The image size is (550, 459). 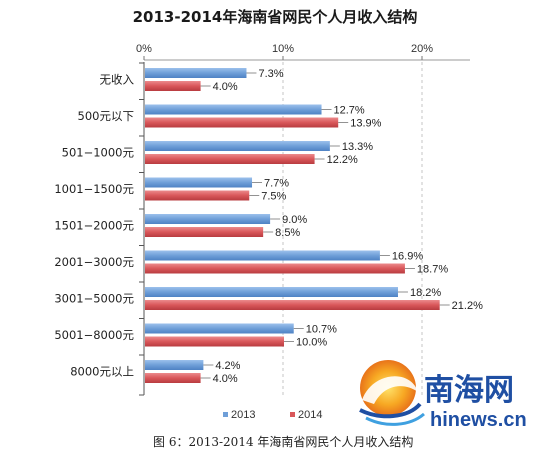 What do you see at coordinates (425, 293) in the screenshot?
I see `data-label-2013: 18.2%` at bounding box center [425, 293].